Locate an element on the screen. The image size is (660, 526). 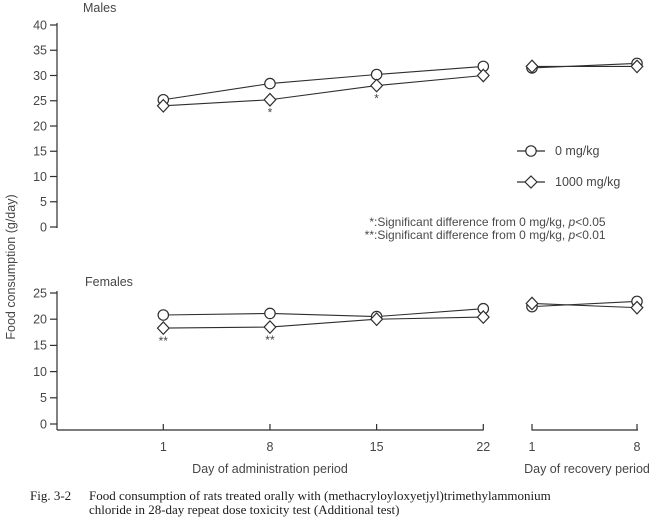
legend: 0 mg/kg 1000 mg/kg is located at coordinates (568, 174).